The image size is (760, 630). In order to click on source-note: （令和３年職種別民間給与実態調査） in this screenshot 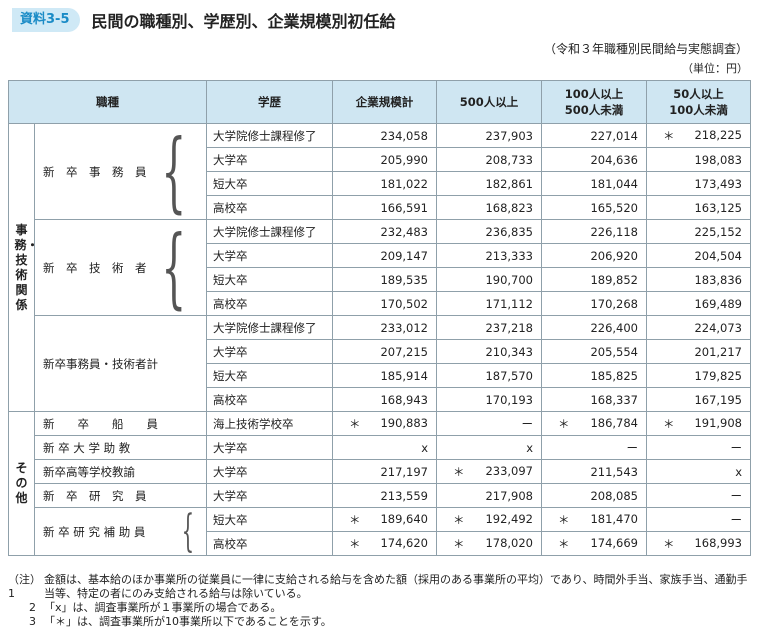, I will do `click(645, 49)`.